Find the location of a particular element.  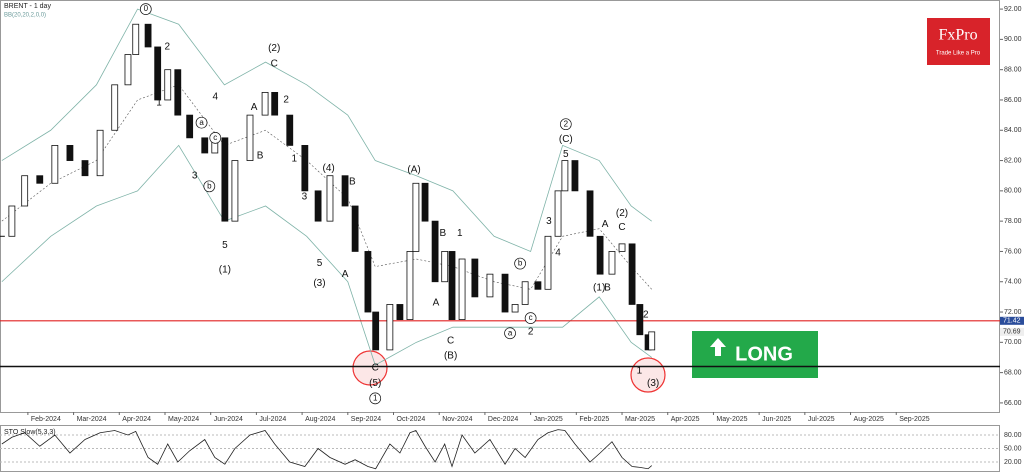

signal-box is located at coordinates (755, 354).